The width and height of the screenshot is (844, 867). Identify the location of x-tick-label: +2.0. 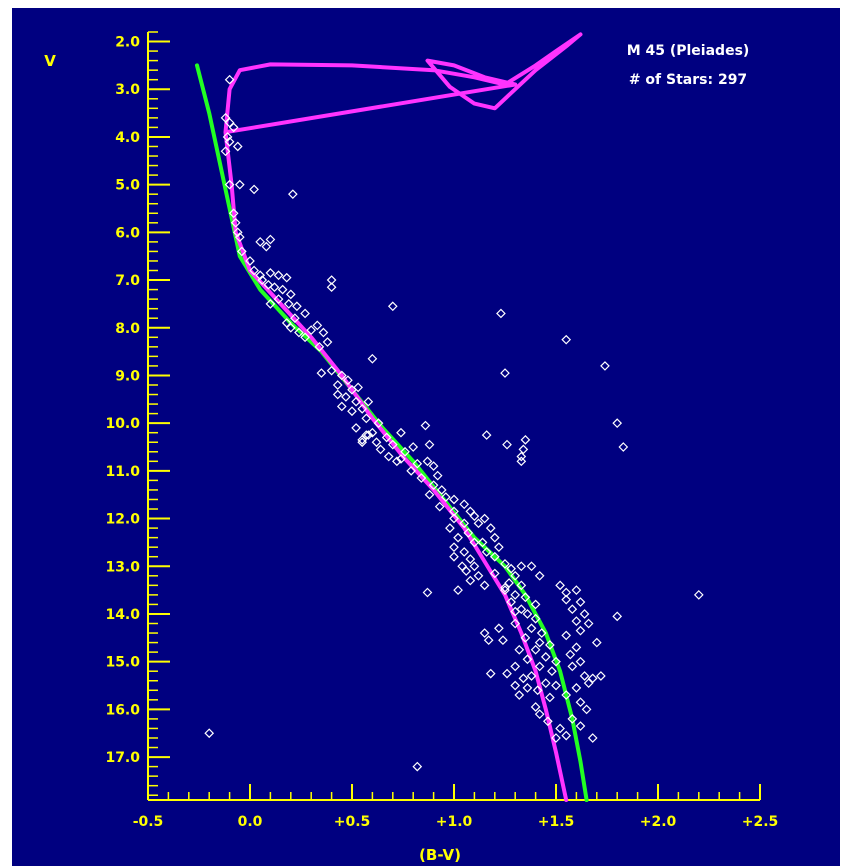
(658, 822).